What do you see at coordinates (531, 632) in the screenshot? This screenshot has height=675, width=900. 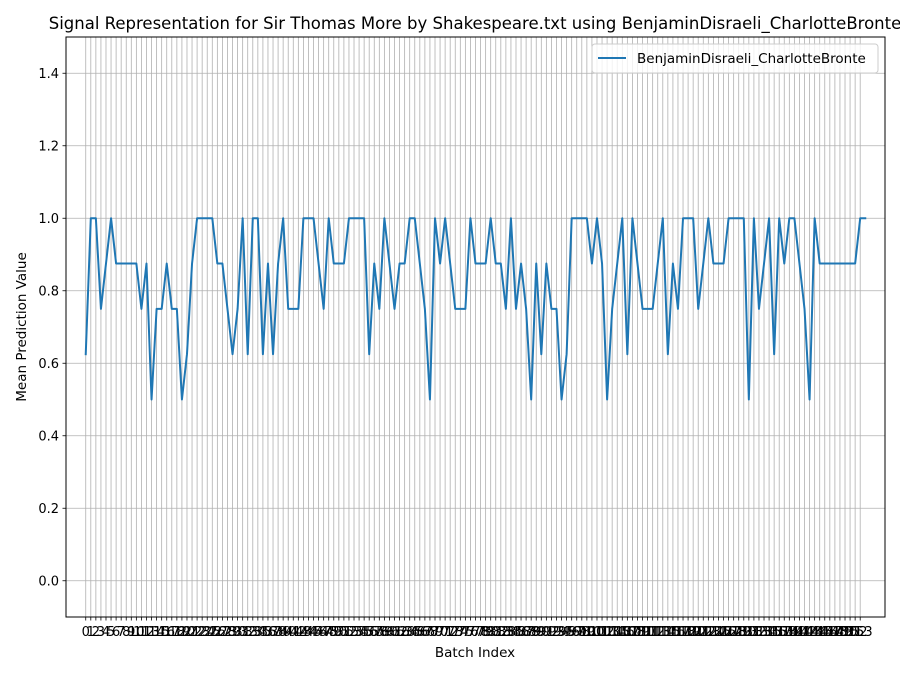 I see `x-tick-label: 88` at bounding box center [531, 632].